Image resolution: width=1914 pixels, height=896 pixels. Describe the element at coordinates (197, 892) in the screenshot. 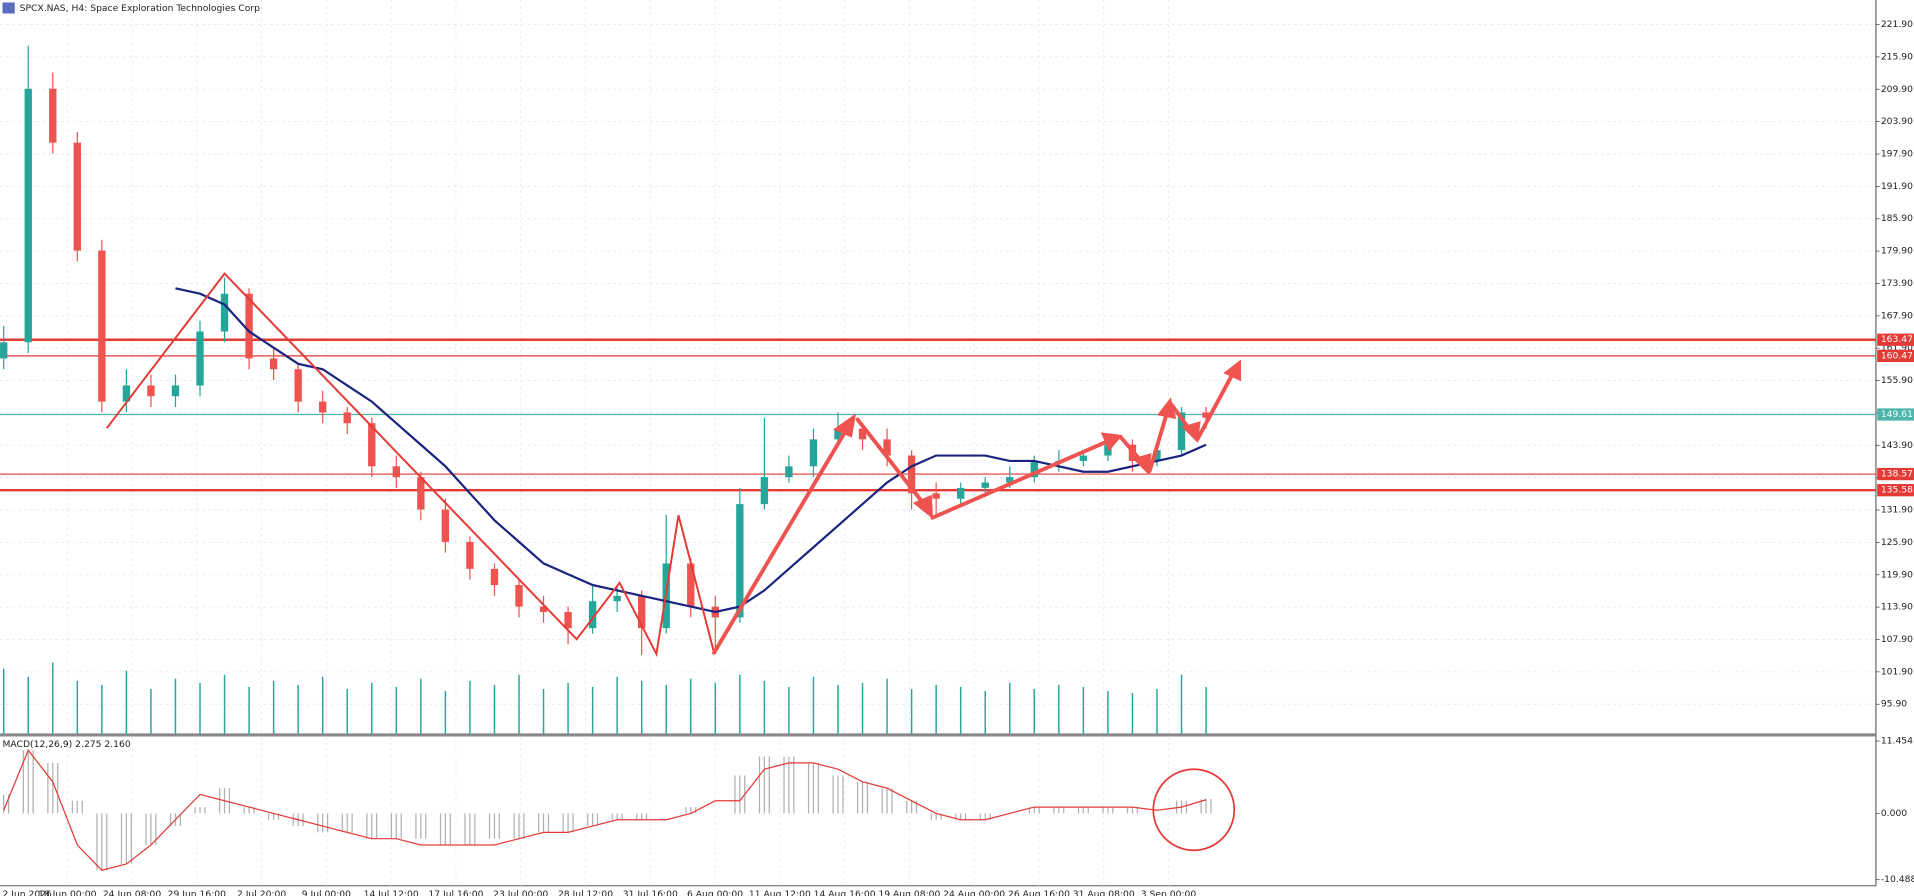

I see `x-tick-label: 29 Jun 16:00` at that location.